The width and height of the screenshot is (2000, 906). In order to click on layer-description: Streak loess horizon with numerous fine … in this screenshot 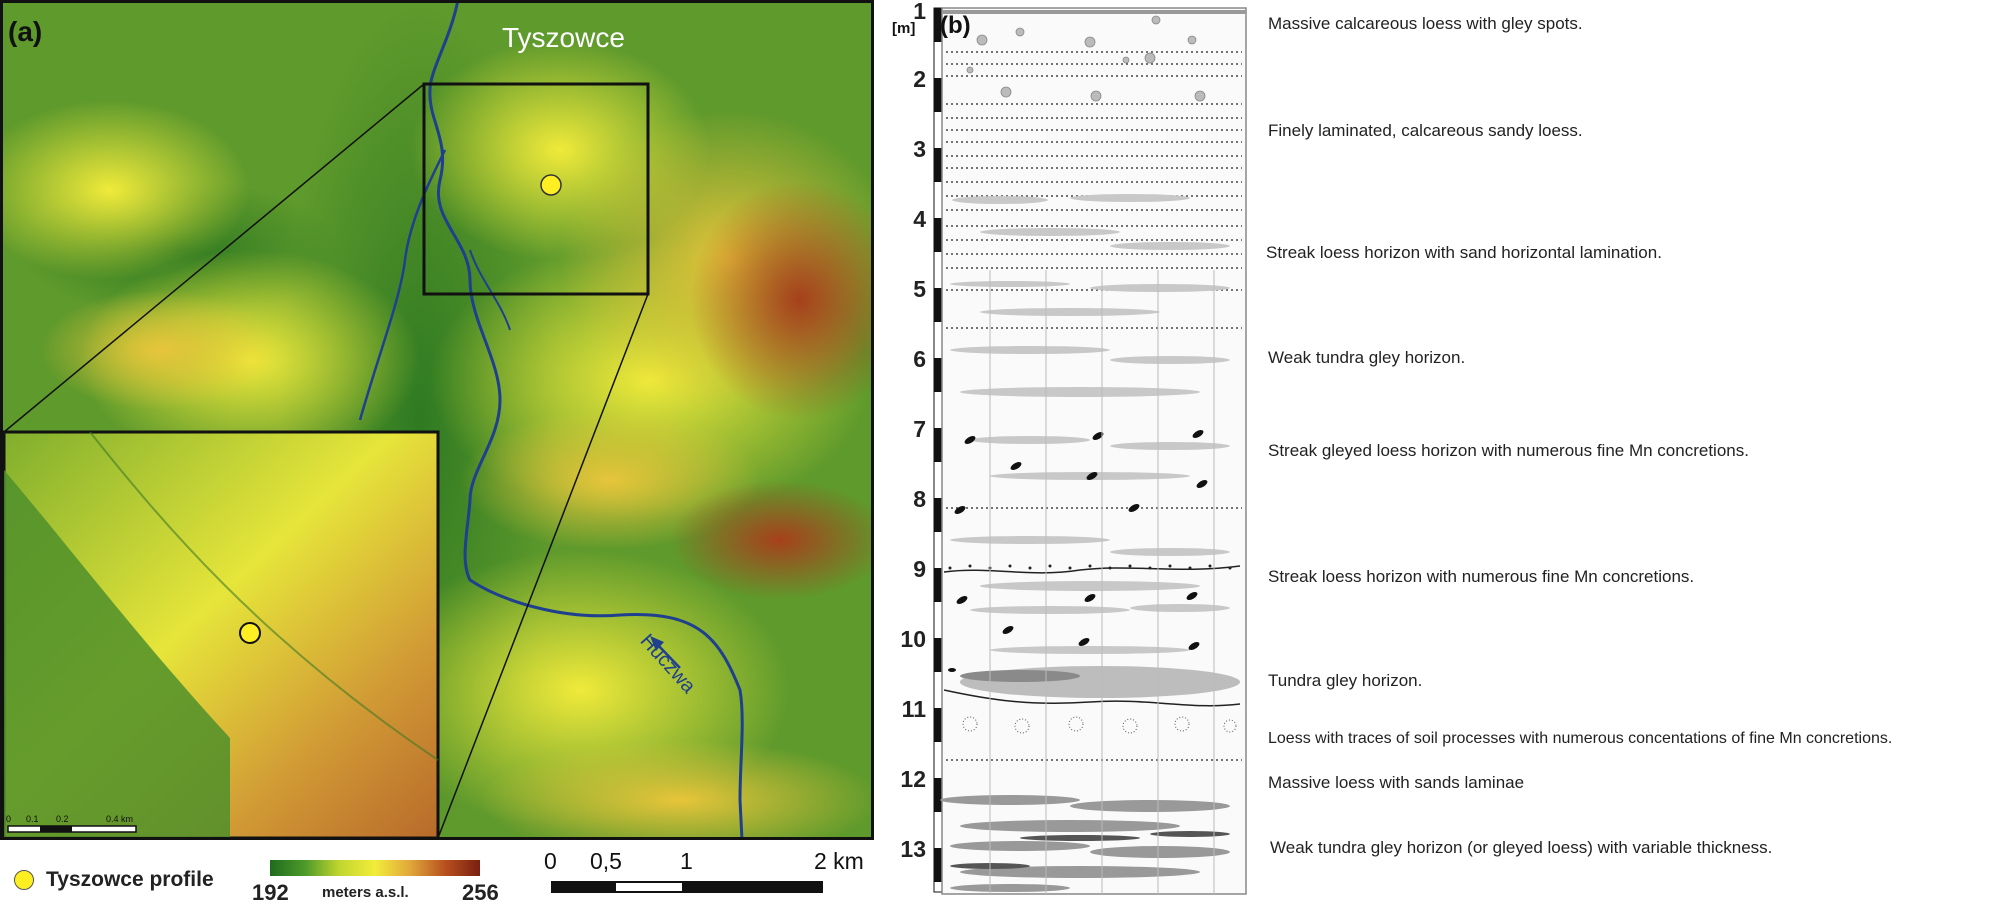, I will do `click(1481, 576)`.